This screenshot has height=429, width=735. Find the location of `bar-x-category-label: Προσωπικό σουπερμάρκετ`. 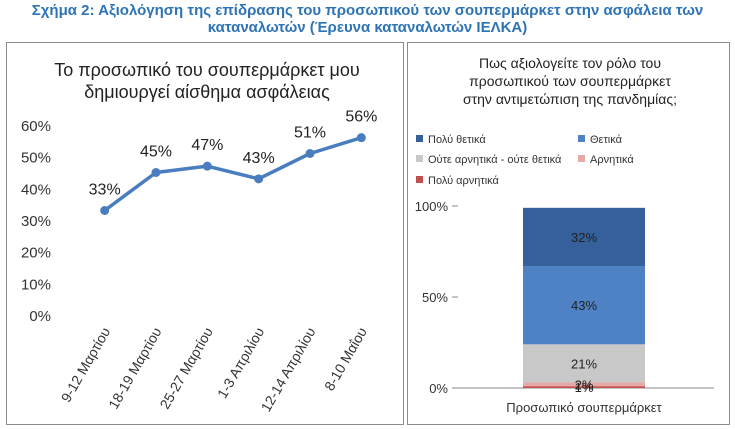

bar-x-category-label: Προσωπικό σουπερμάρκετ is located at coordinates (584, 407).